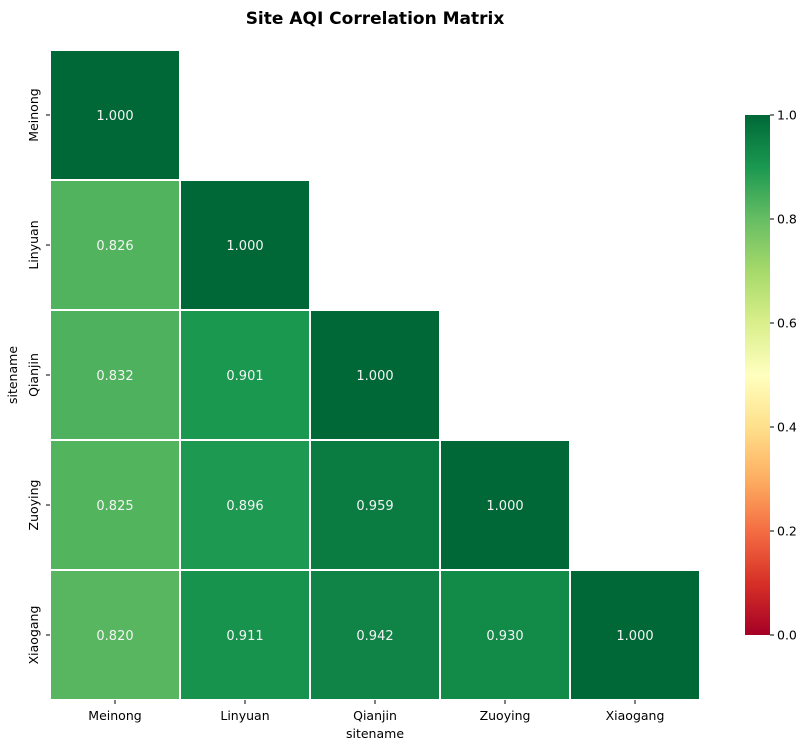 Image resolution: width=810 pixels, height=750 pixels. What do you see at coordinates (374, 636) in the screenshot?
I see `cell-value-xiaogang-qianjin: 0.942` at bounding box center [374, 636].